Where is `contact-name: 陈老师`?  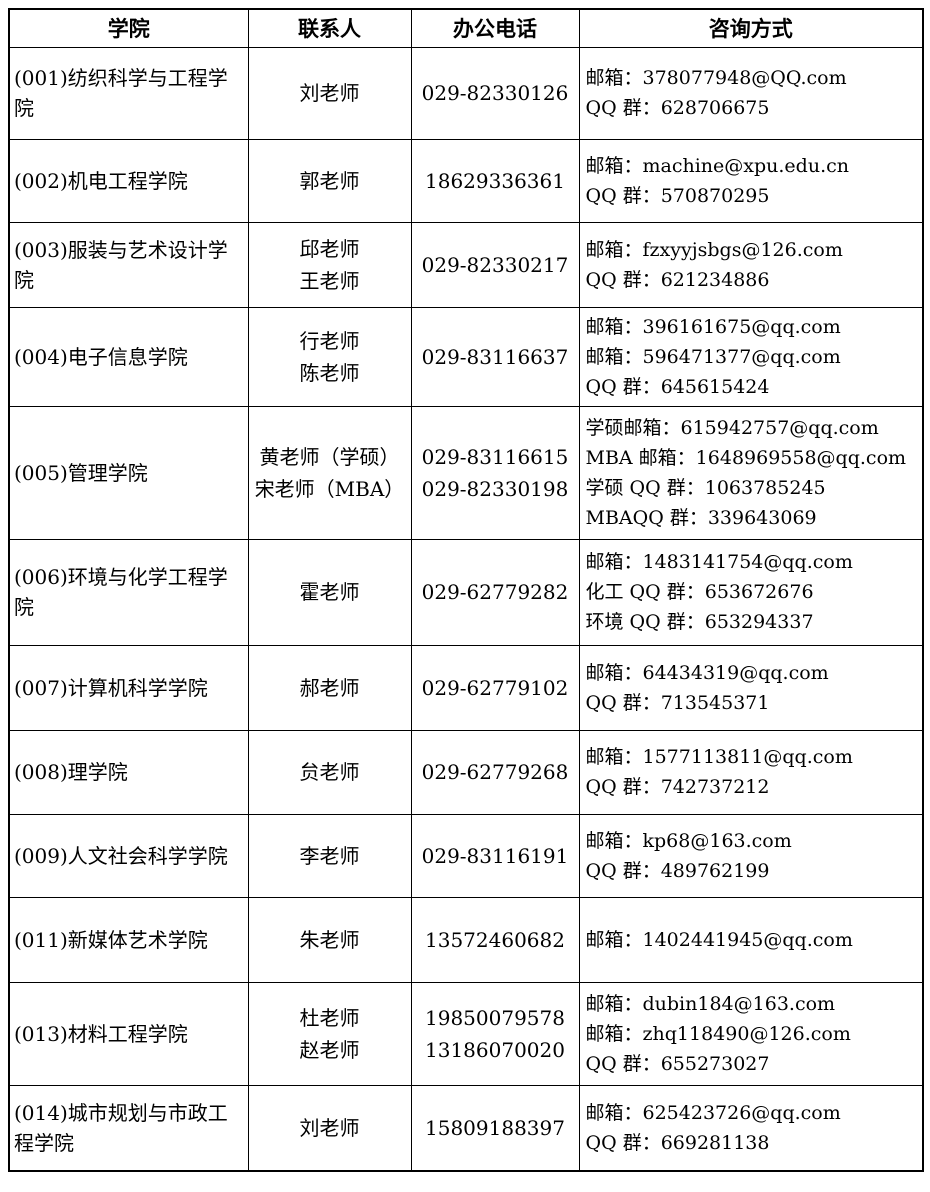 contact-name: 陈老师 is located at coordinates (329, 372).